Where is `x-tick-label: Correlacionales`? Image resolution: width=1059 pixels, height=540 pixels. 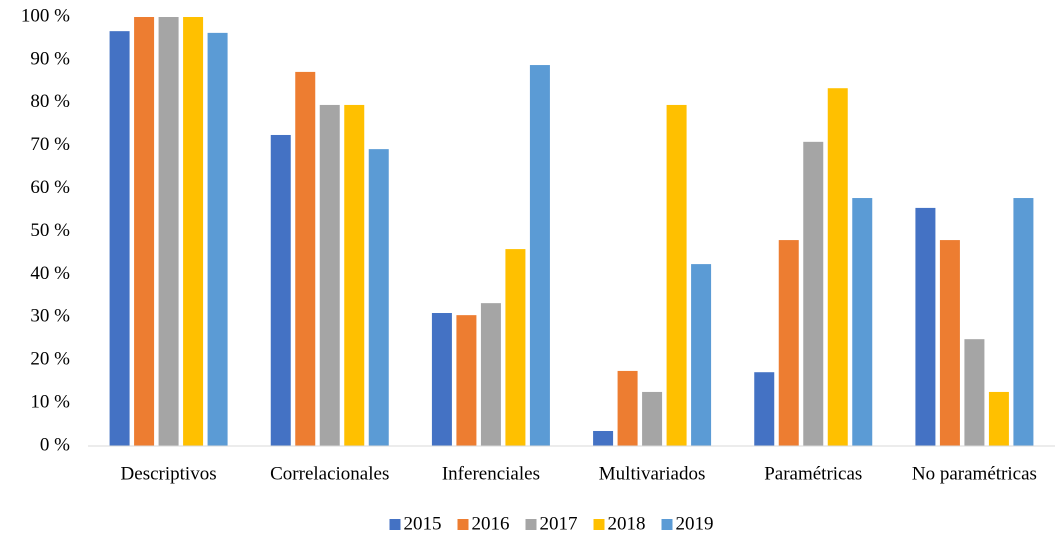 x-tick-label: Correlacionales is located at coordinates (329, 473).